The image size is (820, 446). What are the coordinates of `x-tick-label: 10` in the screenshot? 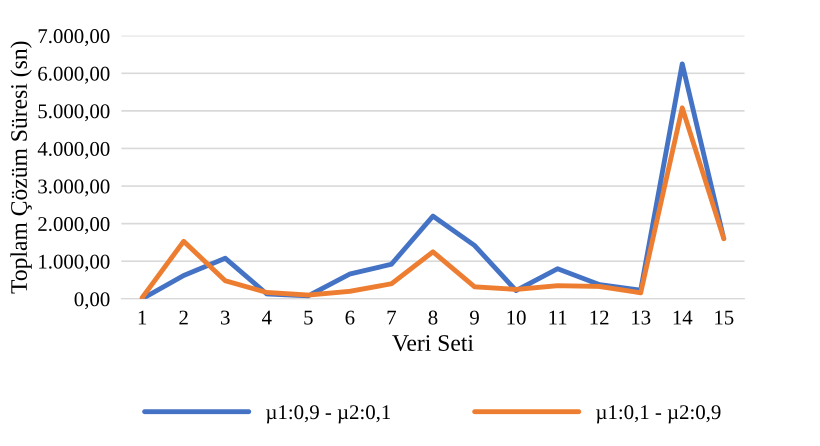 It's located at (516, 317).